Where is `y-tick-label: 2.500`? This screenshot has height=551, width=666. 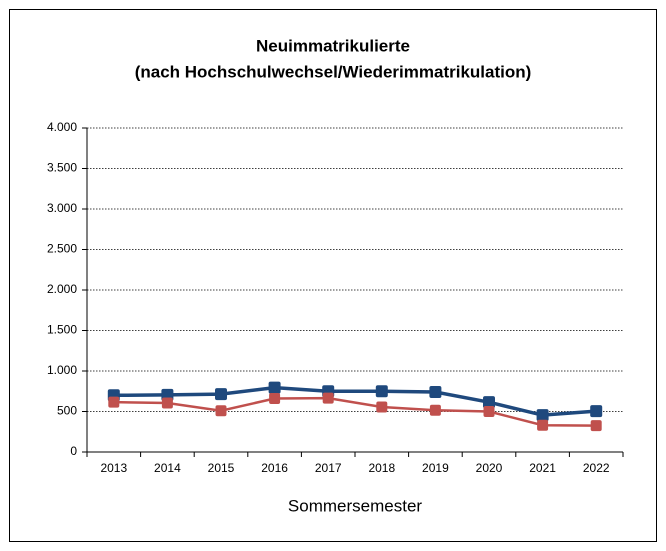 y-tick-label: 2.500 is located at coordinates (62, 249).